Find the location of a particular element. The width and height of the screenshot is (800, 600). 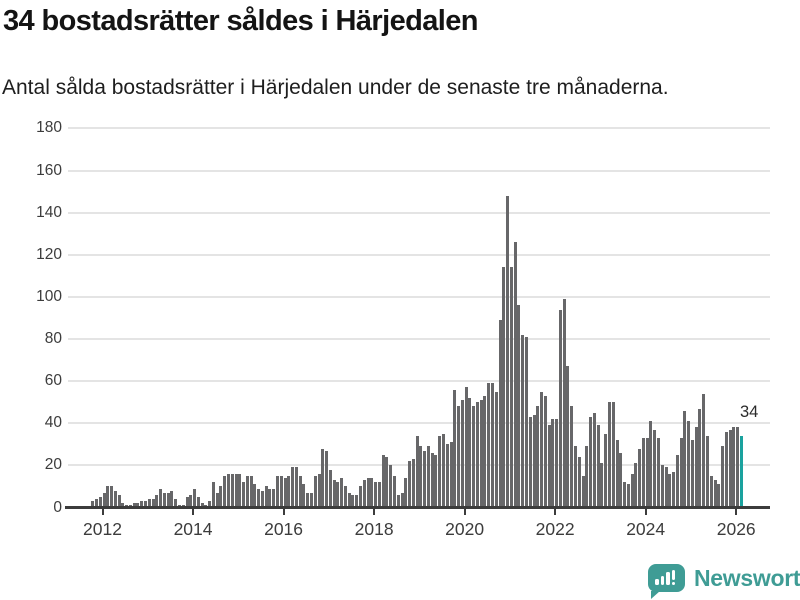

x-axis-line is located at coordinates (417, 507).